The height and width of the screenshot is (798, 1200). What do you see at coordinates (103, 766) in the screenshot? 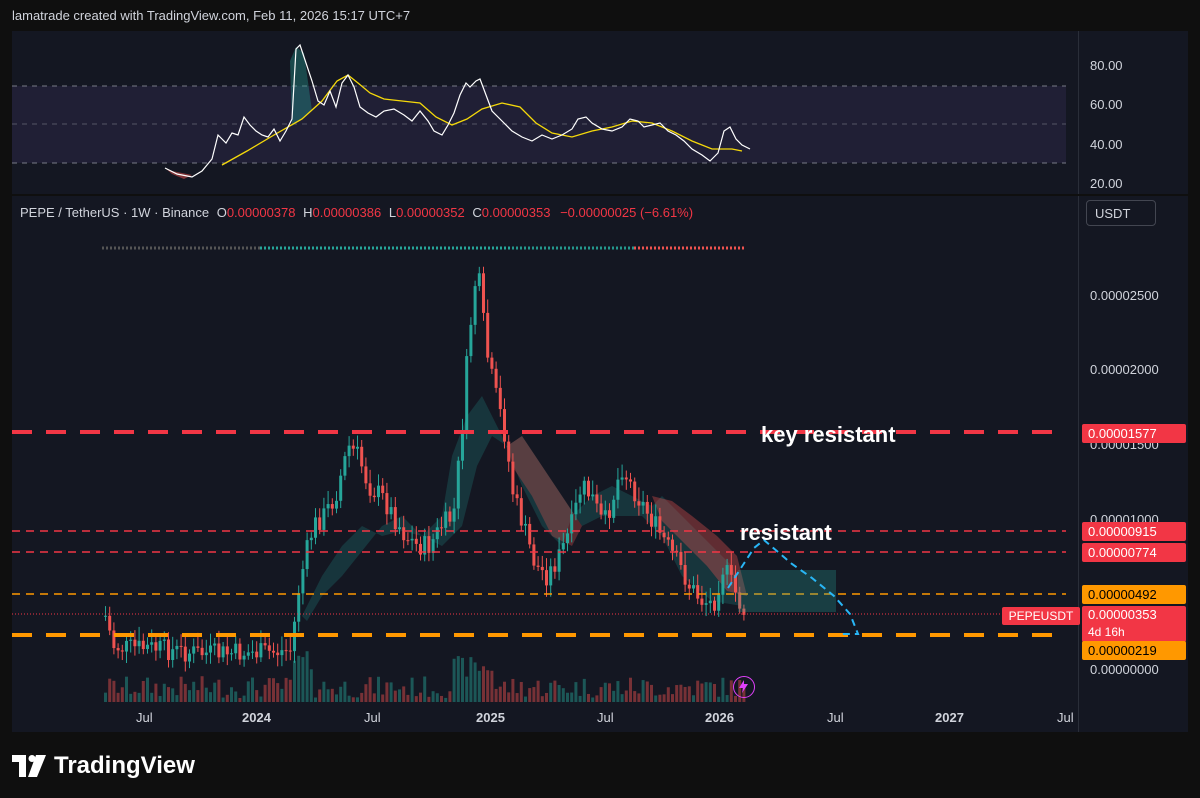
I see `brand-logo: TradingView` at bounding box center [103, 766].